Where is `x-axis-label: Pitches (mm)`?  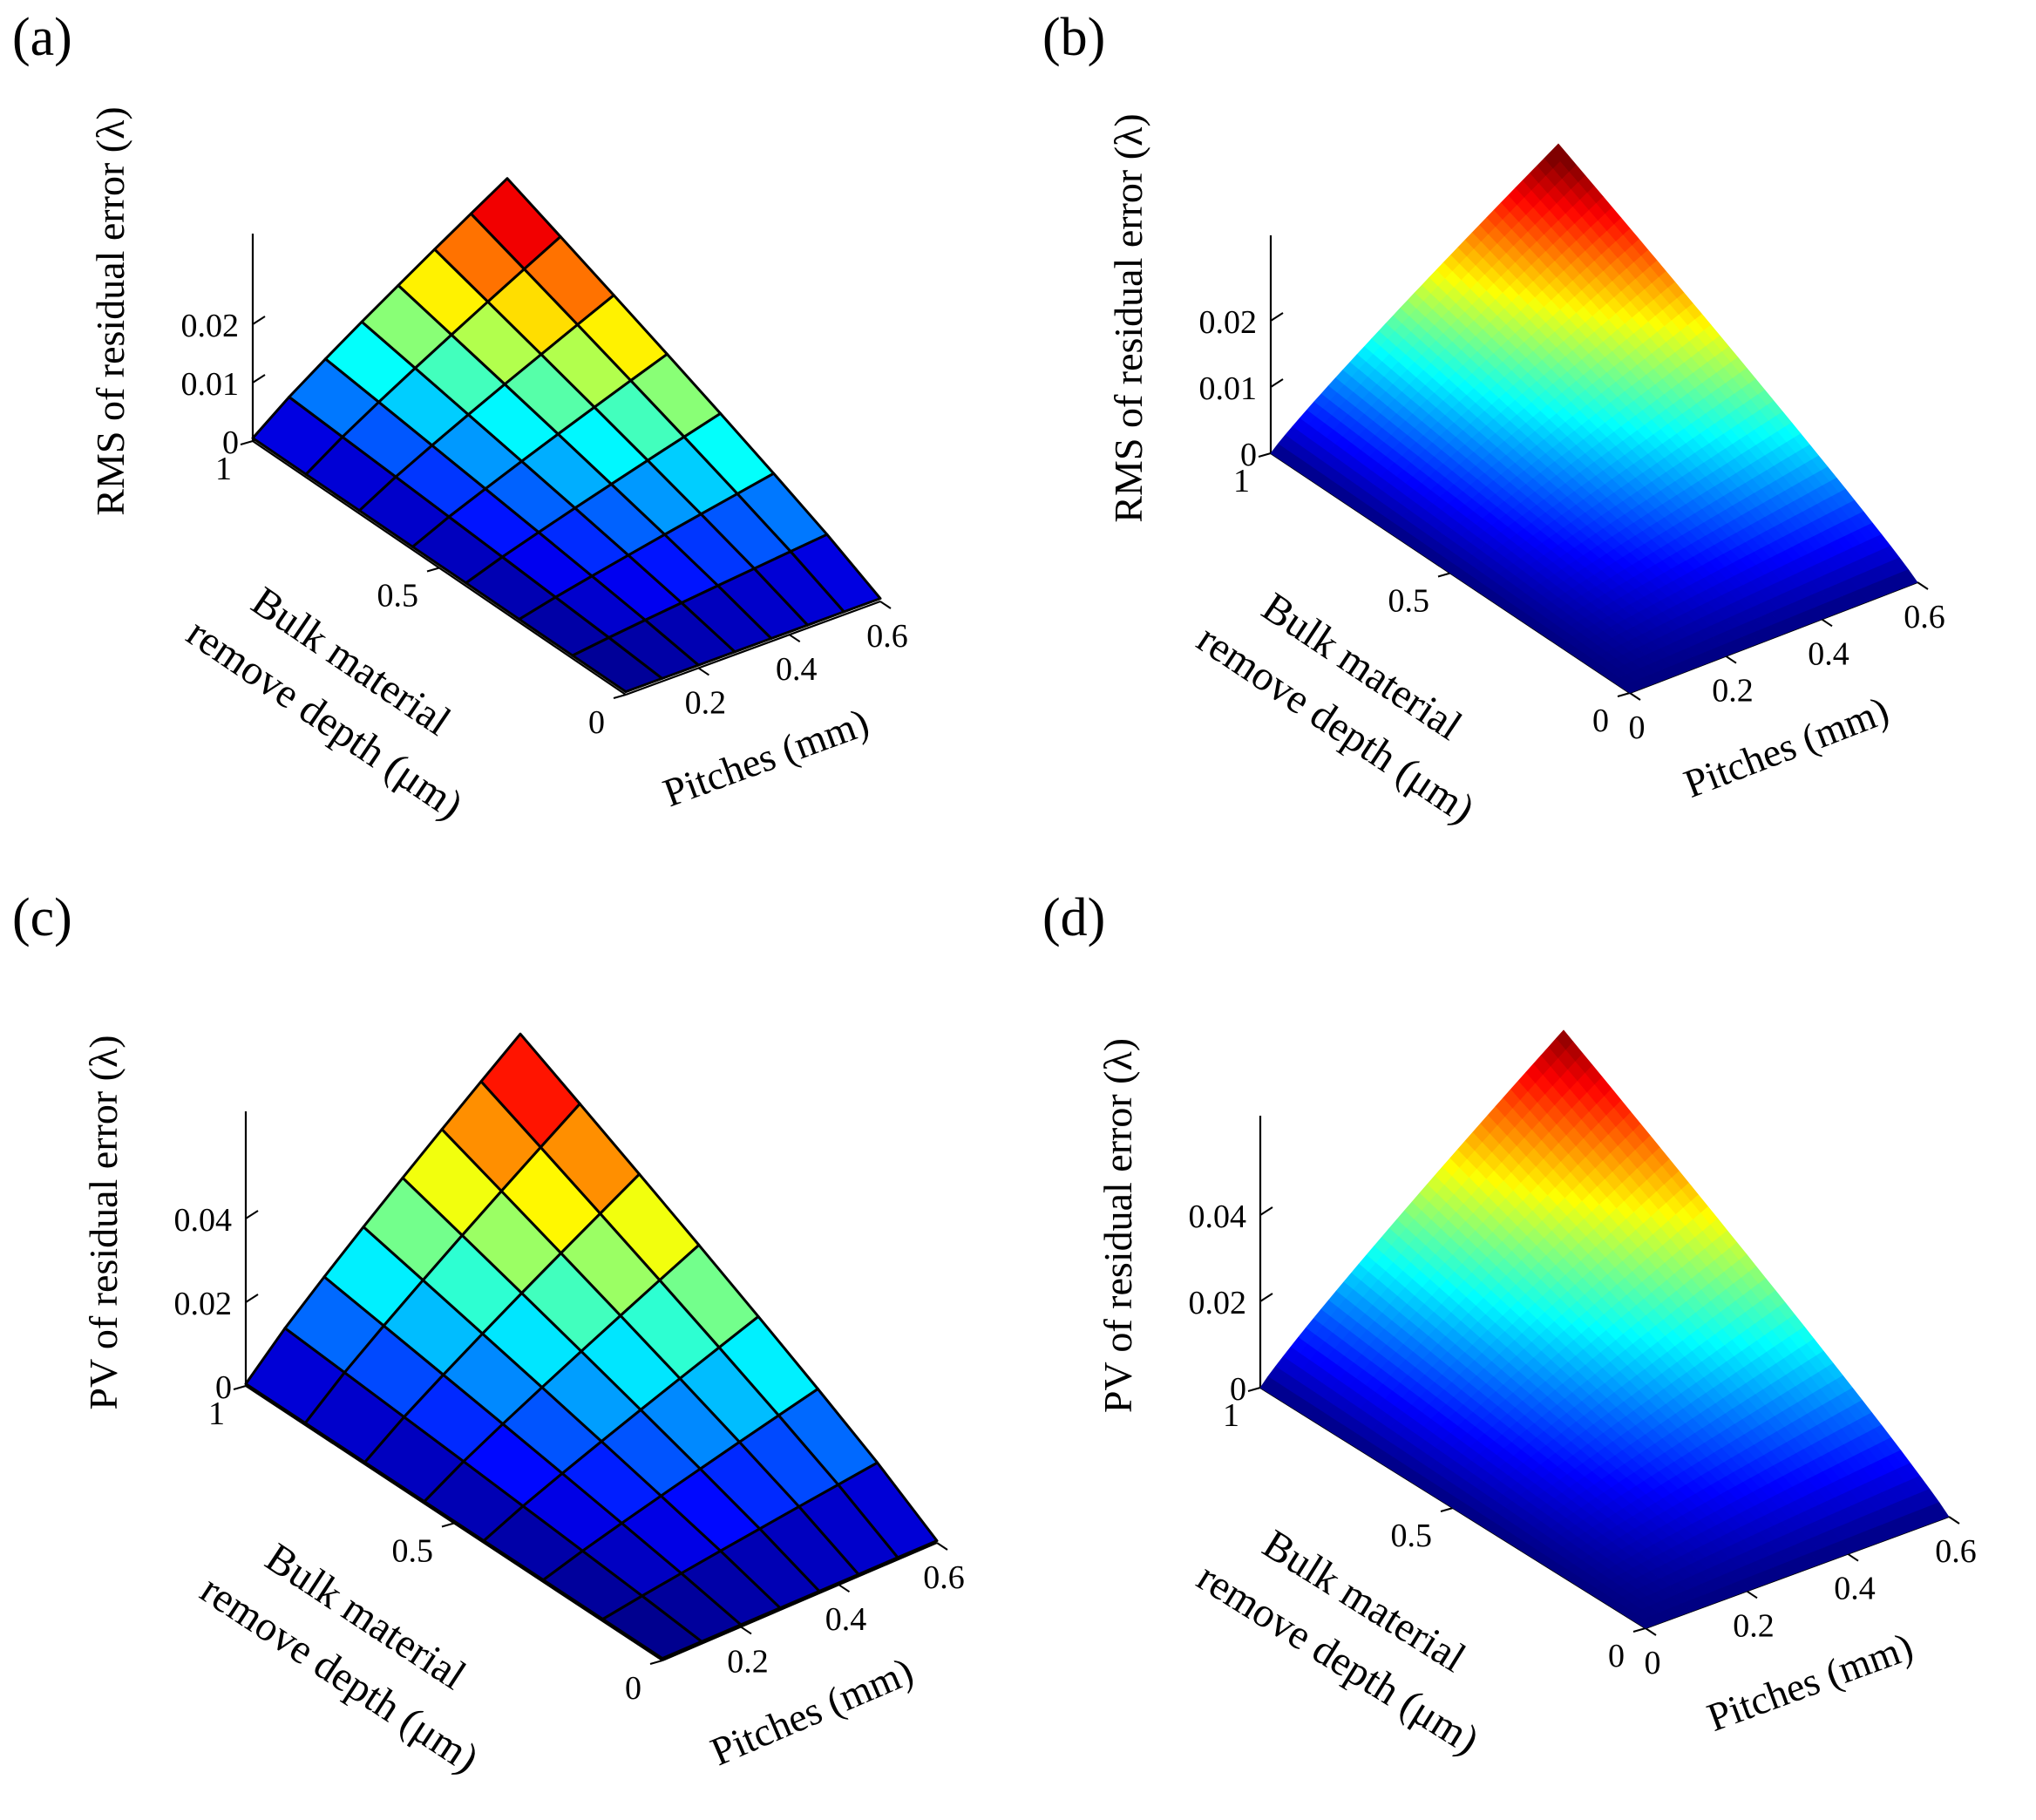
x-axis-label: Pitches (mm) is located at coordinates (1786, 747).